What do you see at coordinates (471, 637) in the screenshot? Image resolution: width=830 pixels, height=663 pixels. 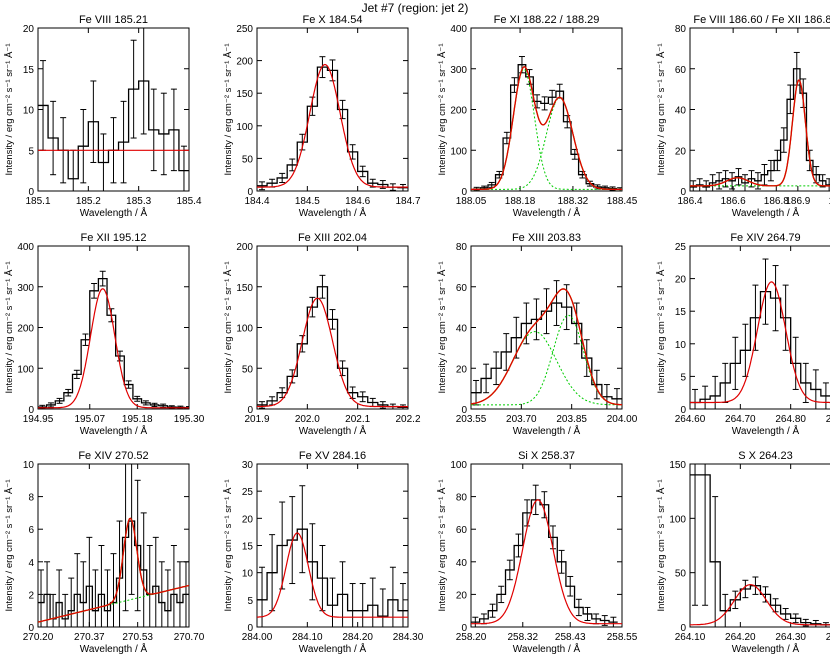 I see `x-tick-label: 258.20` at bounding box center [471, 637].